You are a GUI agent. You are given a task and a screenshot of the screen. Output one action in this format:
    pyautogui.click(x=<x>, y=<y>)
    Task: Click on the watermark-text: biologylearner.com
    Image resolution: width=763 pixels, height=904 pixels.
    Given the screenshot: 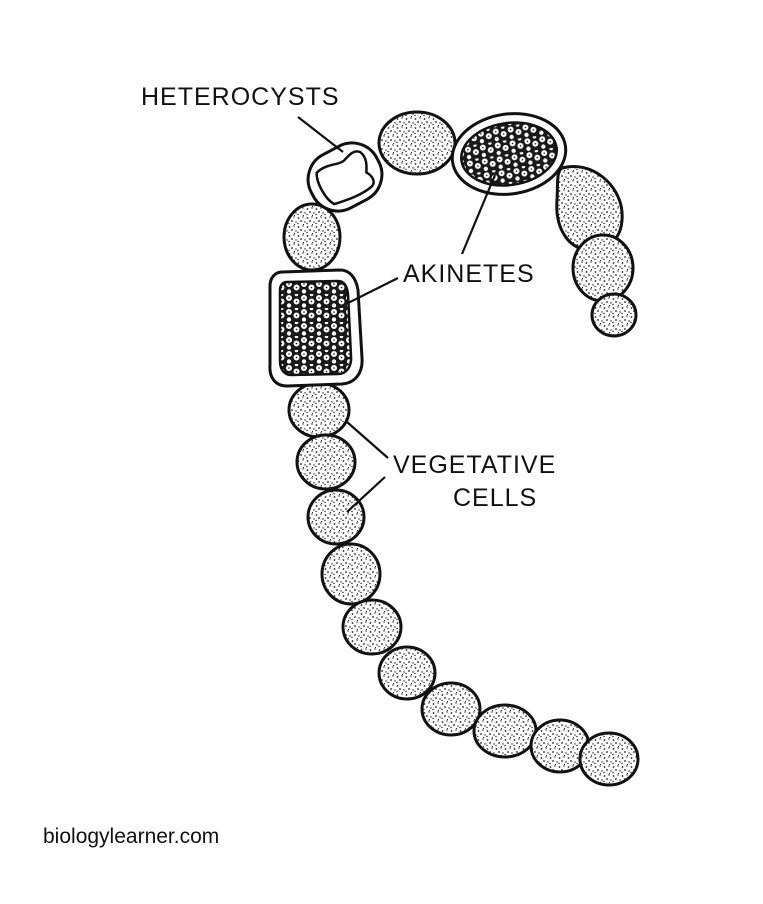 What is the action you would take?
    pyautogui.click(x=131, y=836)
    